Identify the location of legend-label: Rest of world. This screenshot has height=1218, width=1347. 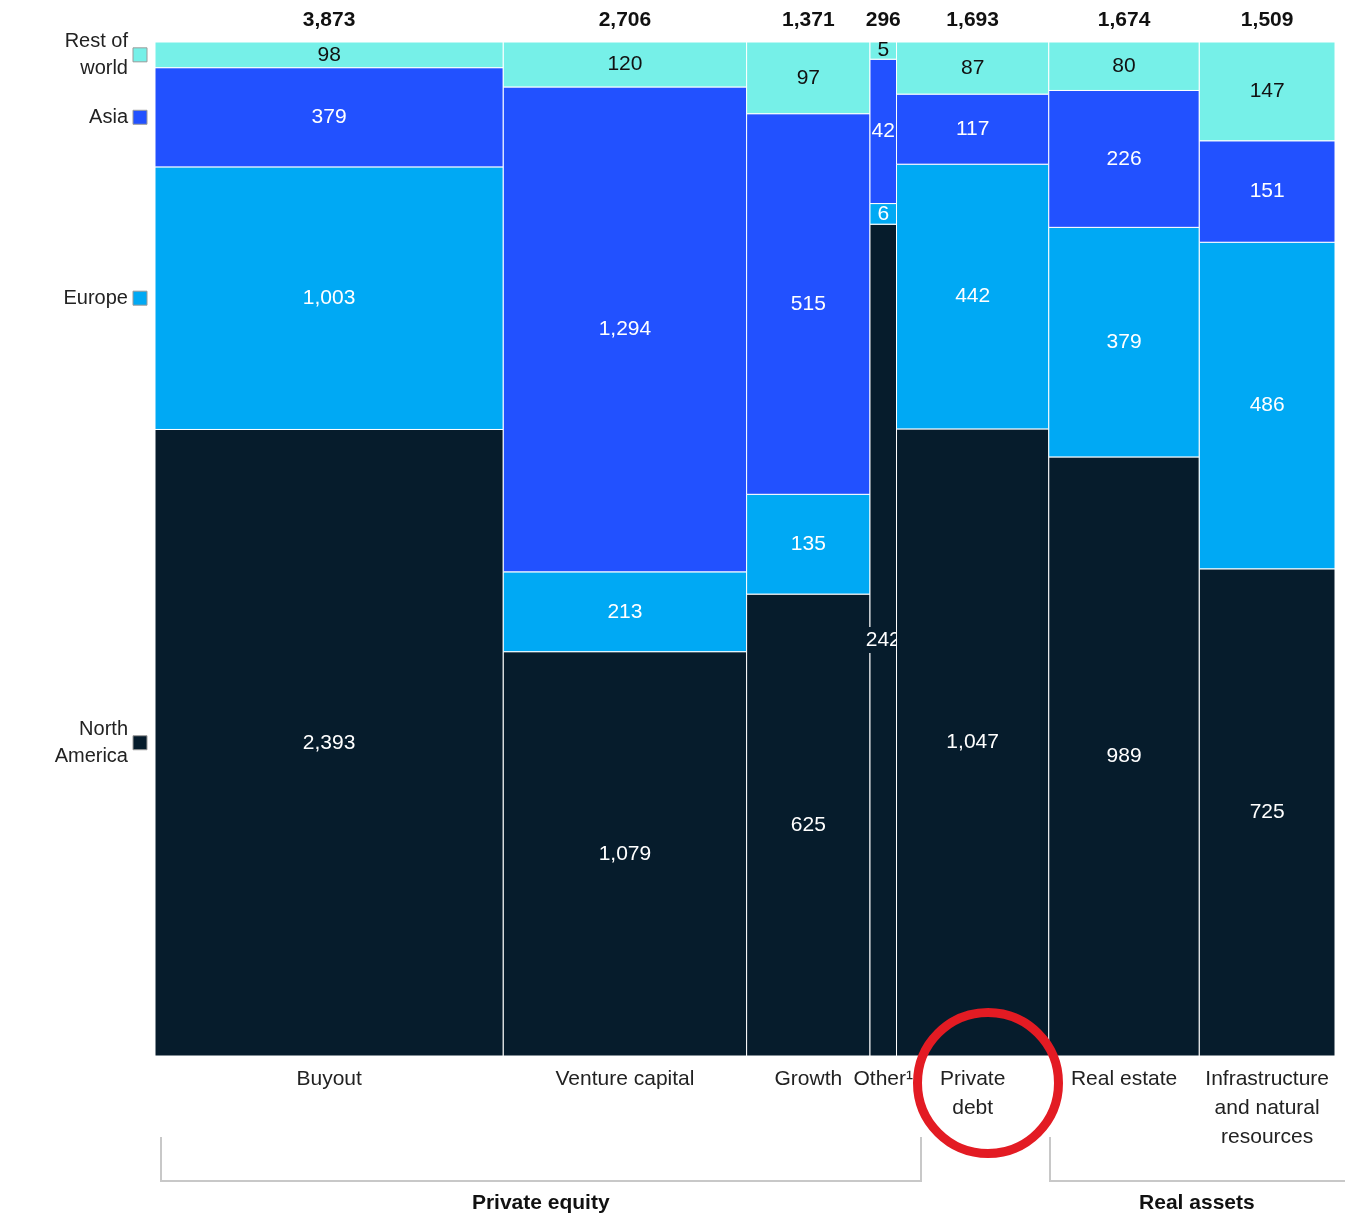
(96, 53).